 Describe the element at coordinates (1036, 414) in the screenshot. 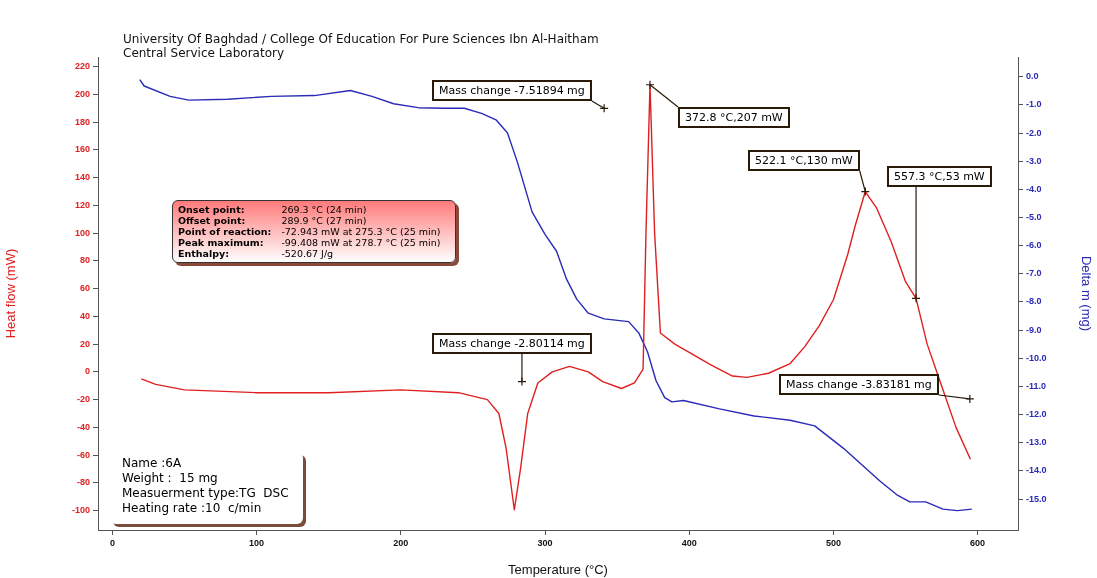

I see `y2-tick-label: -12.0` at that location.